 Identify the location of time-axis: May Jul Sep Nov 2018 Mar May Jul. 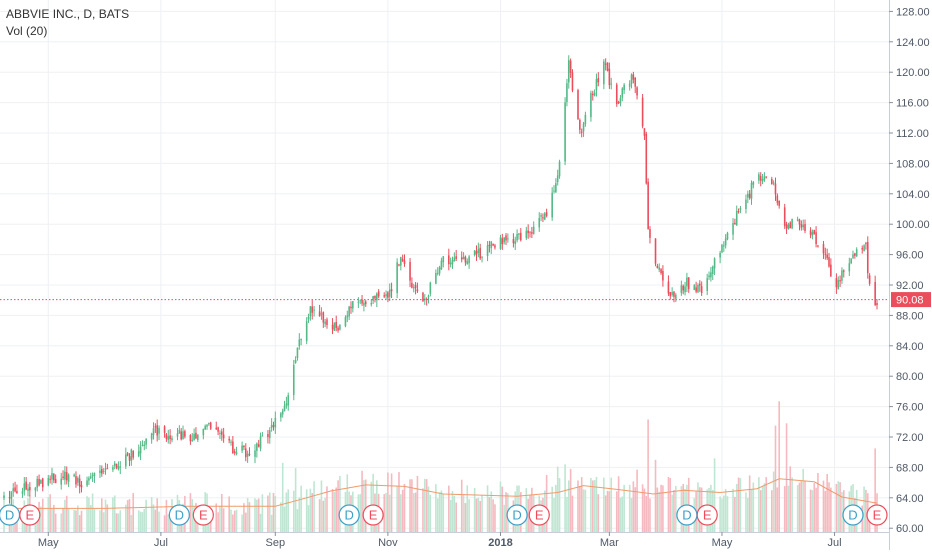
(444, 541).